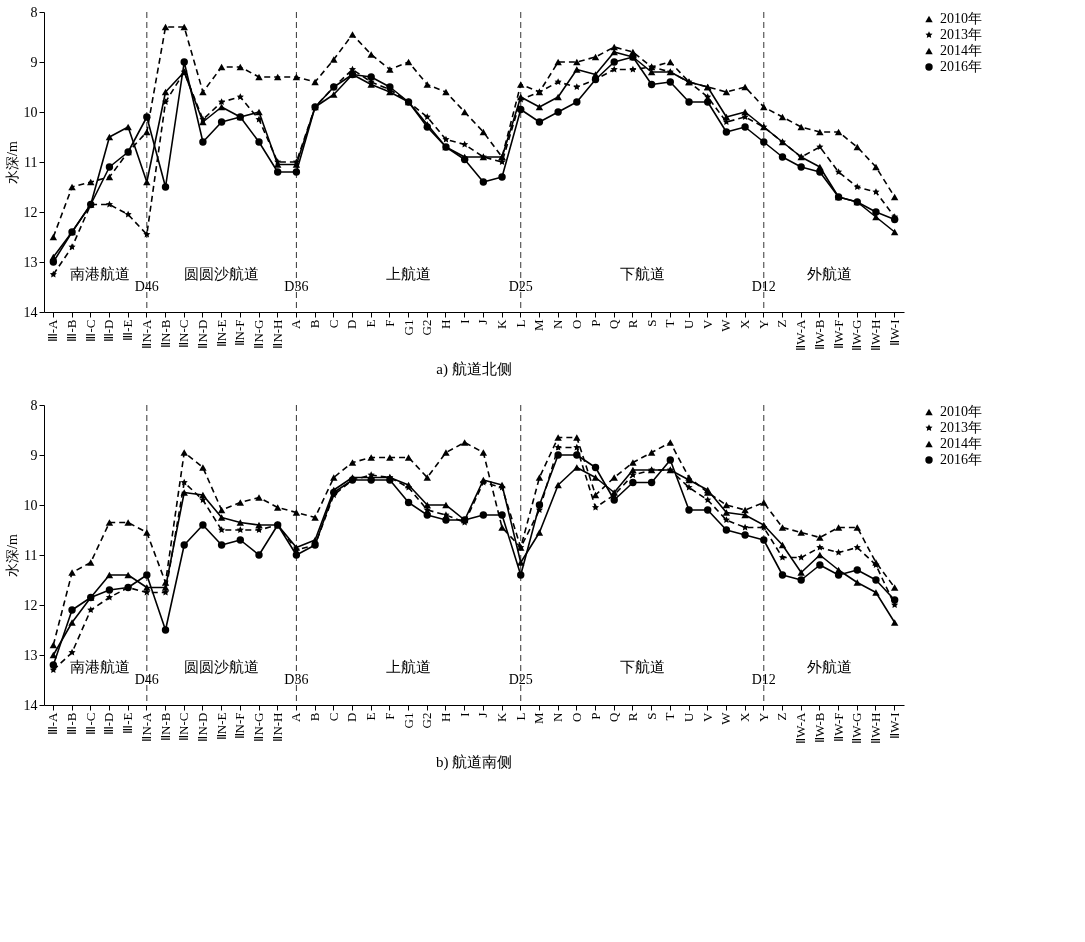 Image resolution: width=1085 pixels, height=942 pixels. What do you see at coordinates (614, 323) in the screenshot?
I see `x-tick-label: Q` at bounding box center [614, 323].